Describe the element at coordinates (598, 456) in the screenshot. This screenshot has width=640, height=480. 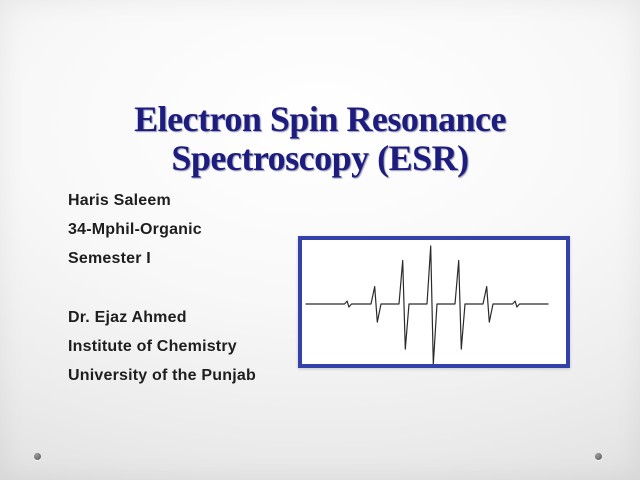
I see `slide-decoration-dot-right` at that location.